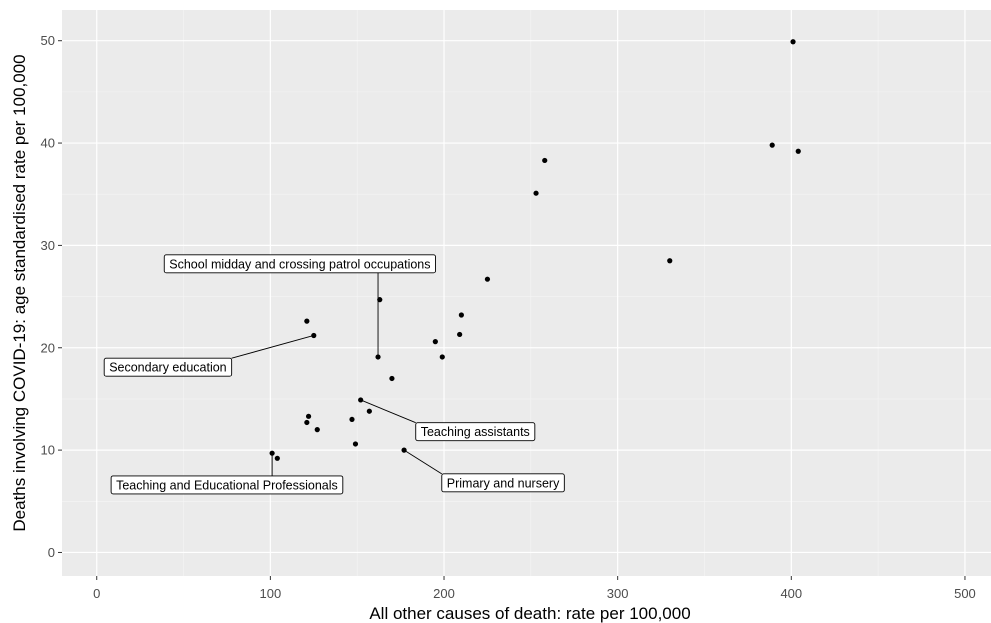  What do you see at coordinates (534, 588) in the screenshot?
I see `x-axis-ticks: 0 100 200 300 400 500` at bounding box center [534, 588].